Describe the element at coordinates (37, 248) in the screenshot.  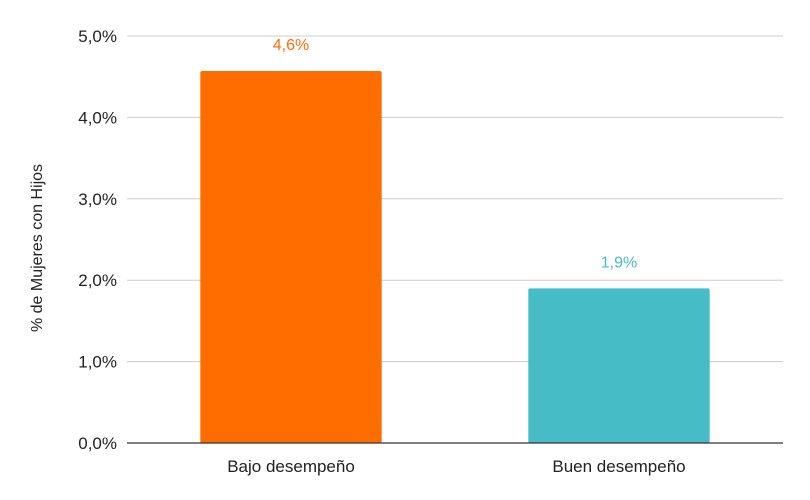
I see `y-axis-title: % de Mujeres con Hijos` at that location.